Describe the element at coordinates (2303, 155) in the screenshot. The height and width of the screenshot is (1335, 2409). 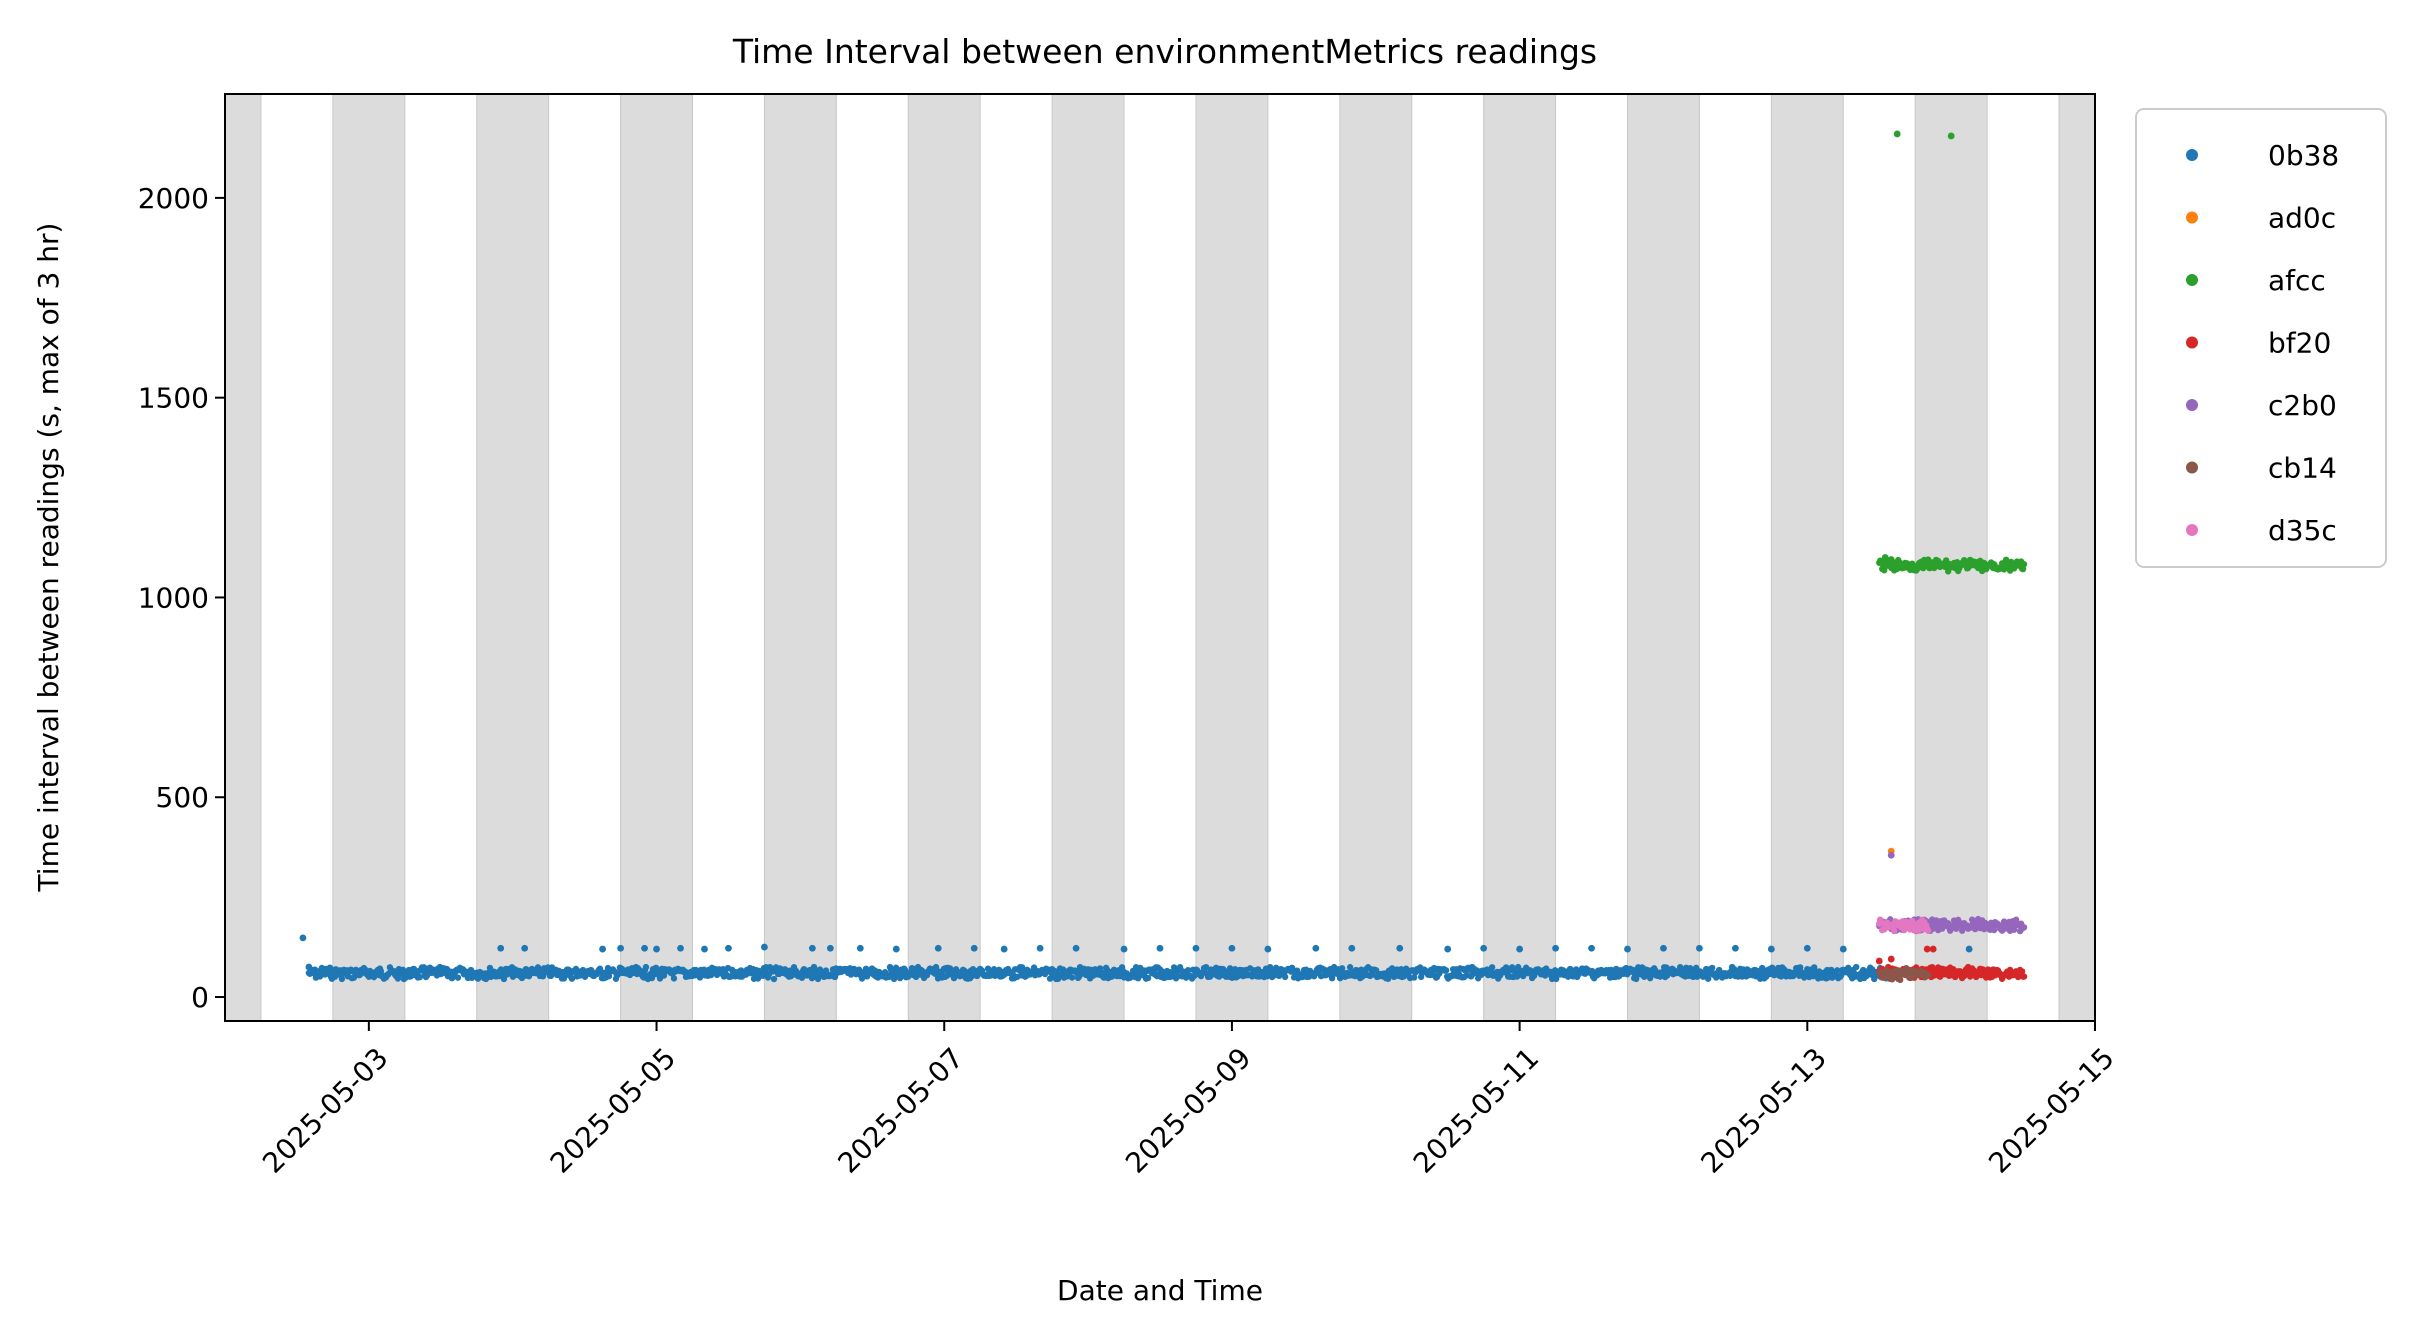
I see `legend-label: 0b38` at that location.